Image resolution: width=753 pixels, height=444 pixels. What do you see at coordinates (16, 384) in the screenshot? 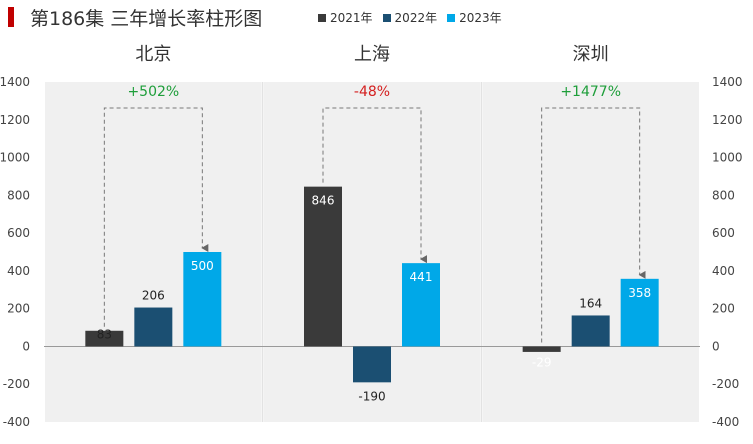
I see `y-tick-label-left: -200` at bounding box center [16, 384].